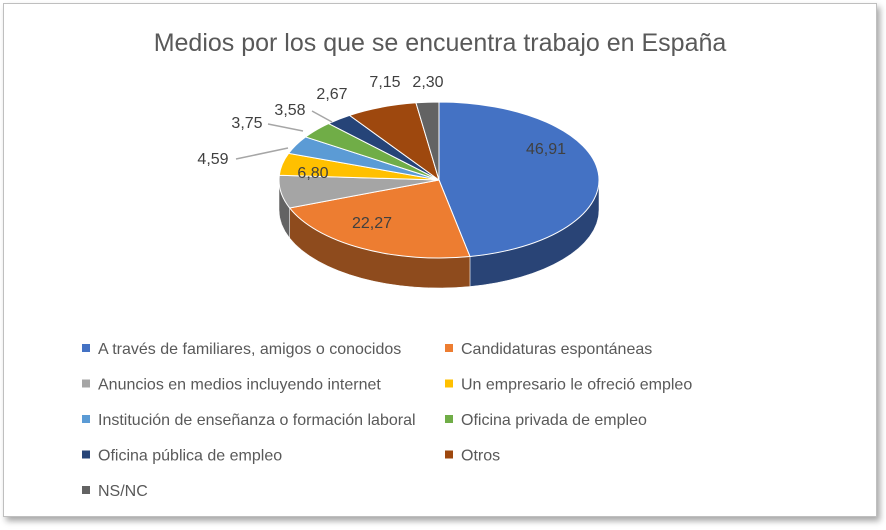  Describe the element at coordinates (372, 223) in the screenshot. I see `data-label: 22,27` at that location.